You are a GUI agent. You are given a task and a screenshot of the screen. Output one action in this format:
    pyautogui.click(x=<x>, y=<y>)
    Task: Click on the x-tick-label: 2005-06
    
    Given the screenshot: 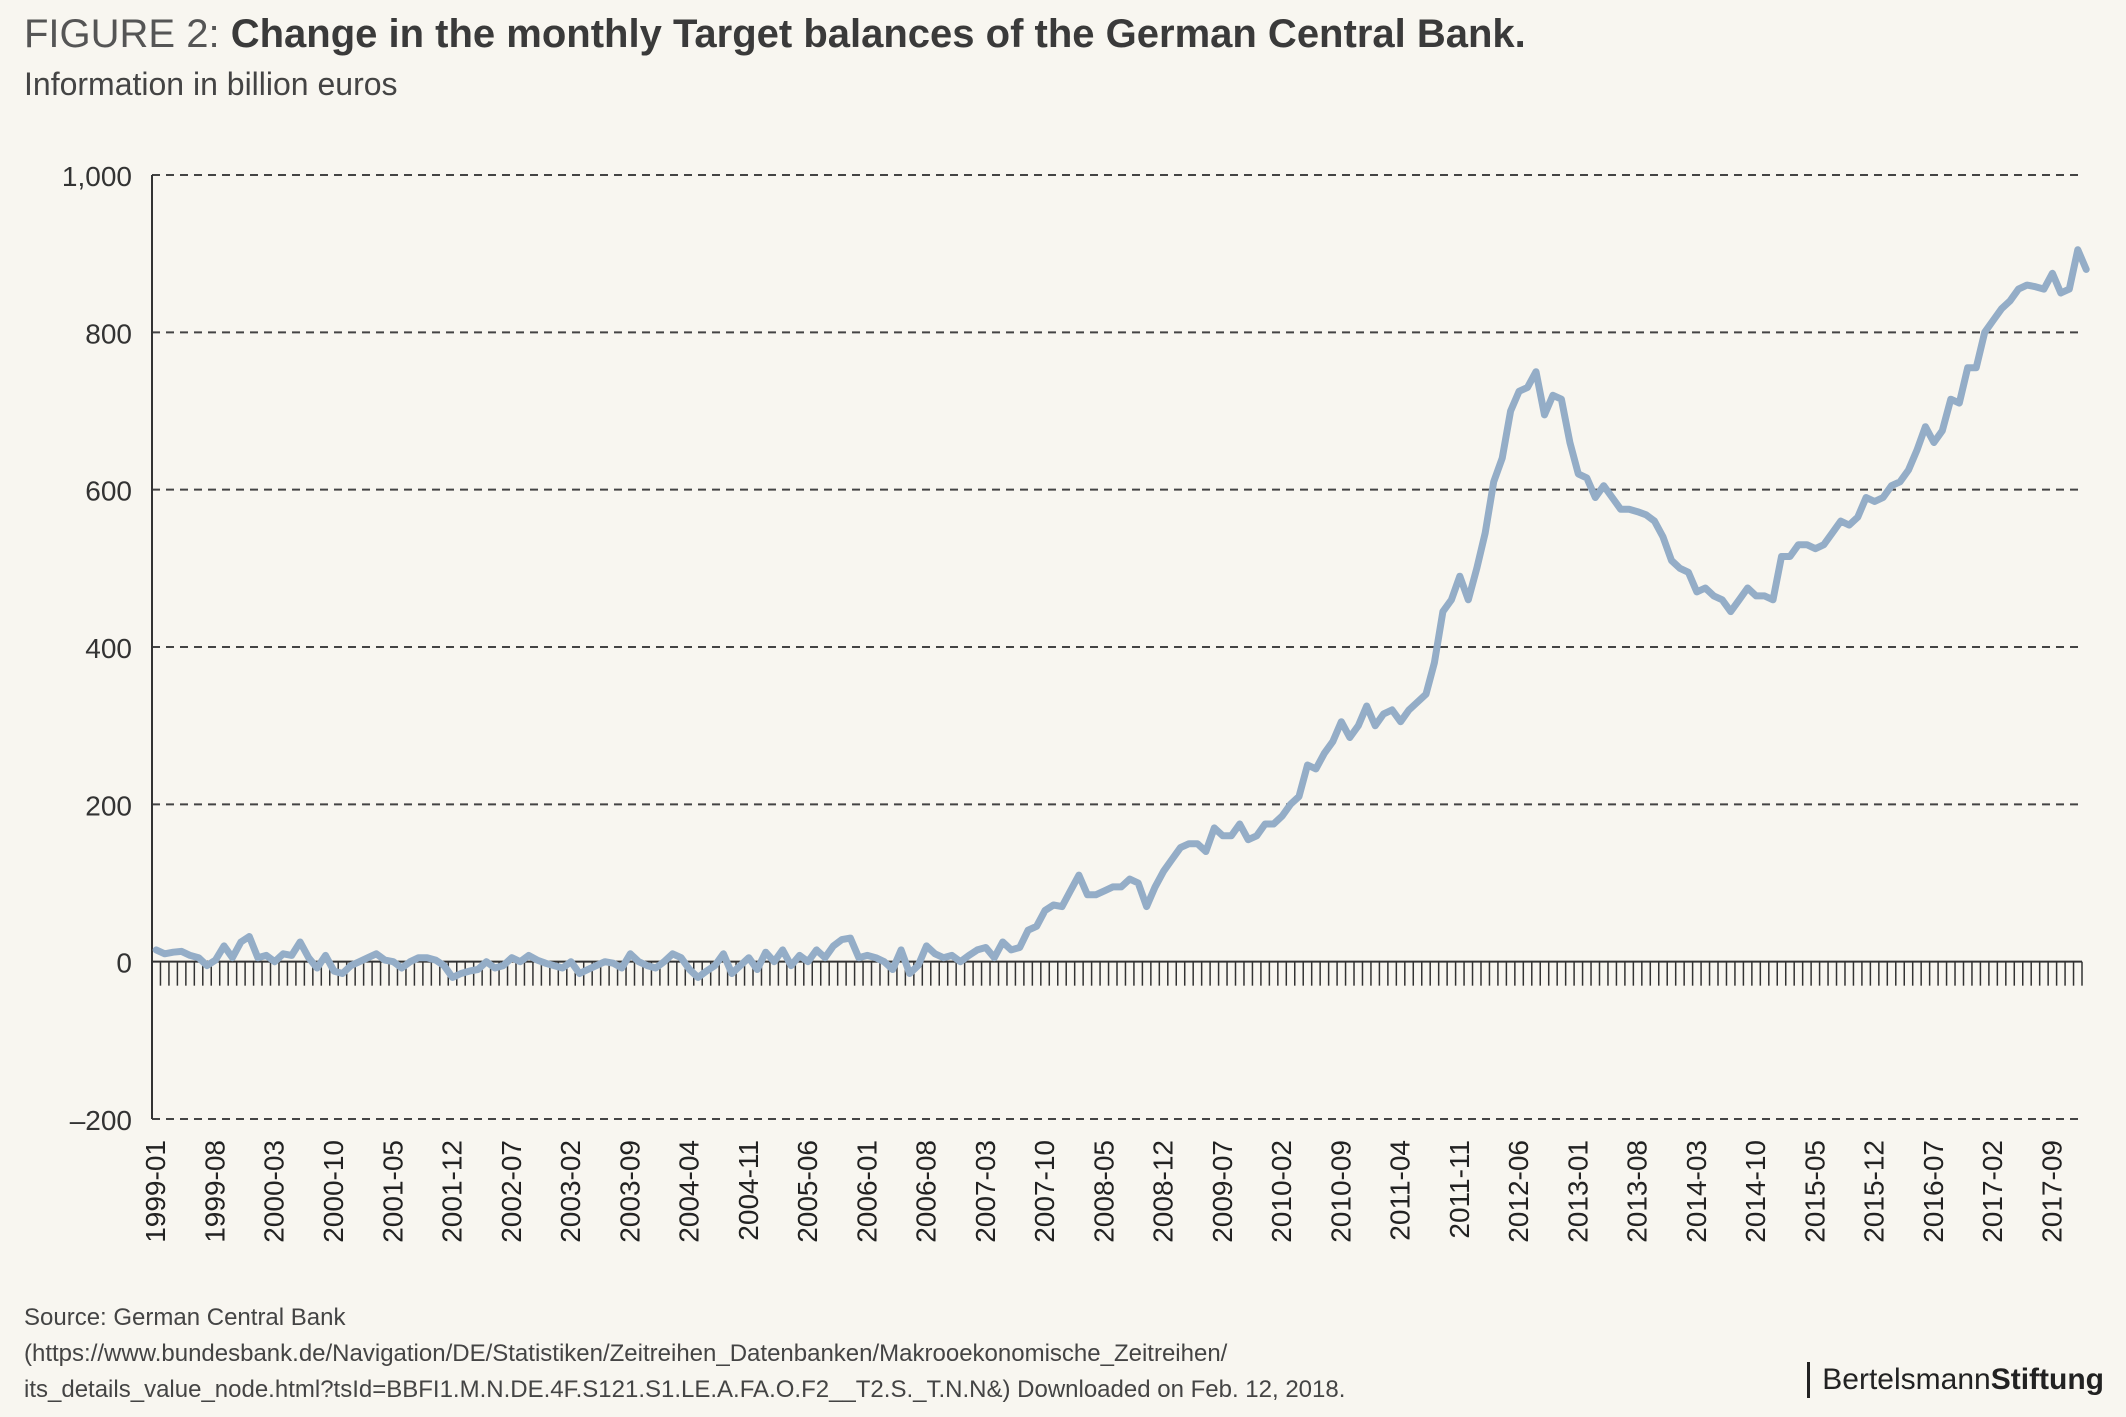 What is the action you would take?
    pyautogui.click(x=807, y=1191)
    